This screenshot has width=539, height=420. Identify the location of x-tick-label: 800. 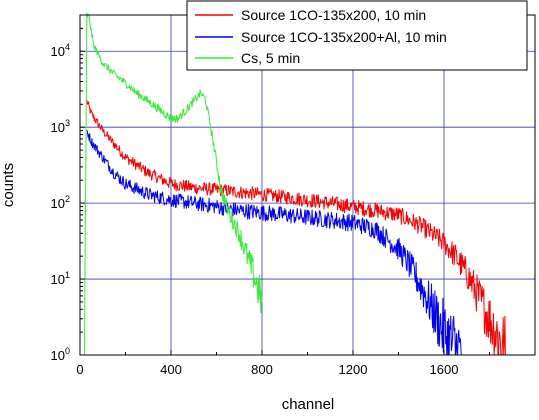
(262, 369).